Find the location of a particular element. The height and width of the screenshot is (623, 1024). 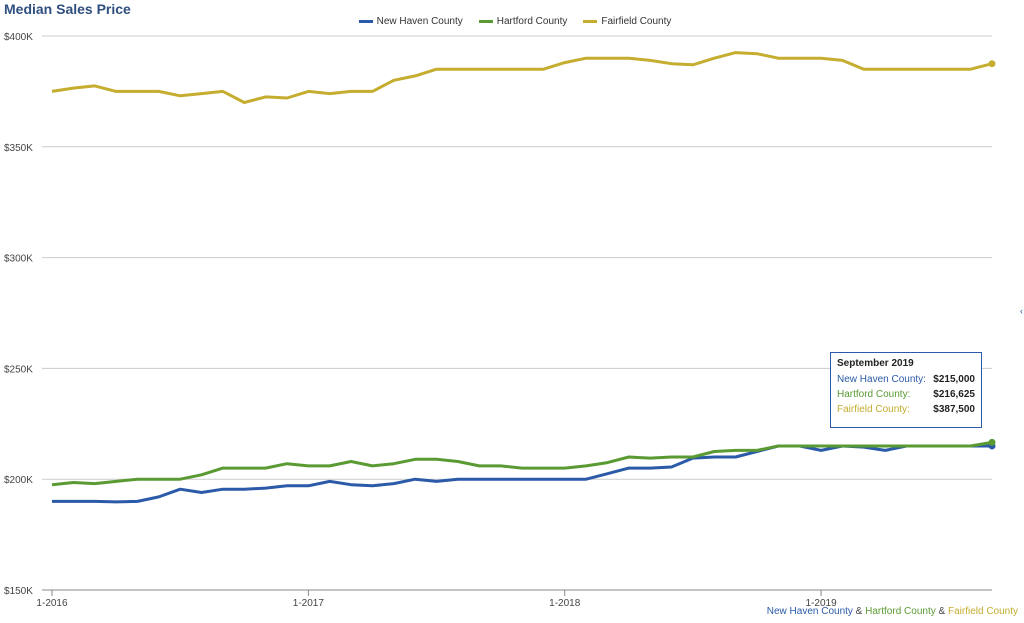

legend-swatch-fairfield is located at coordinates (590, 21).